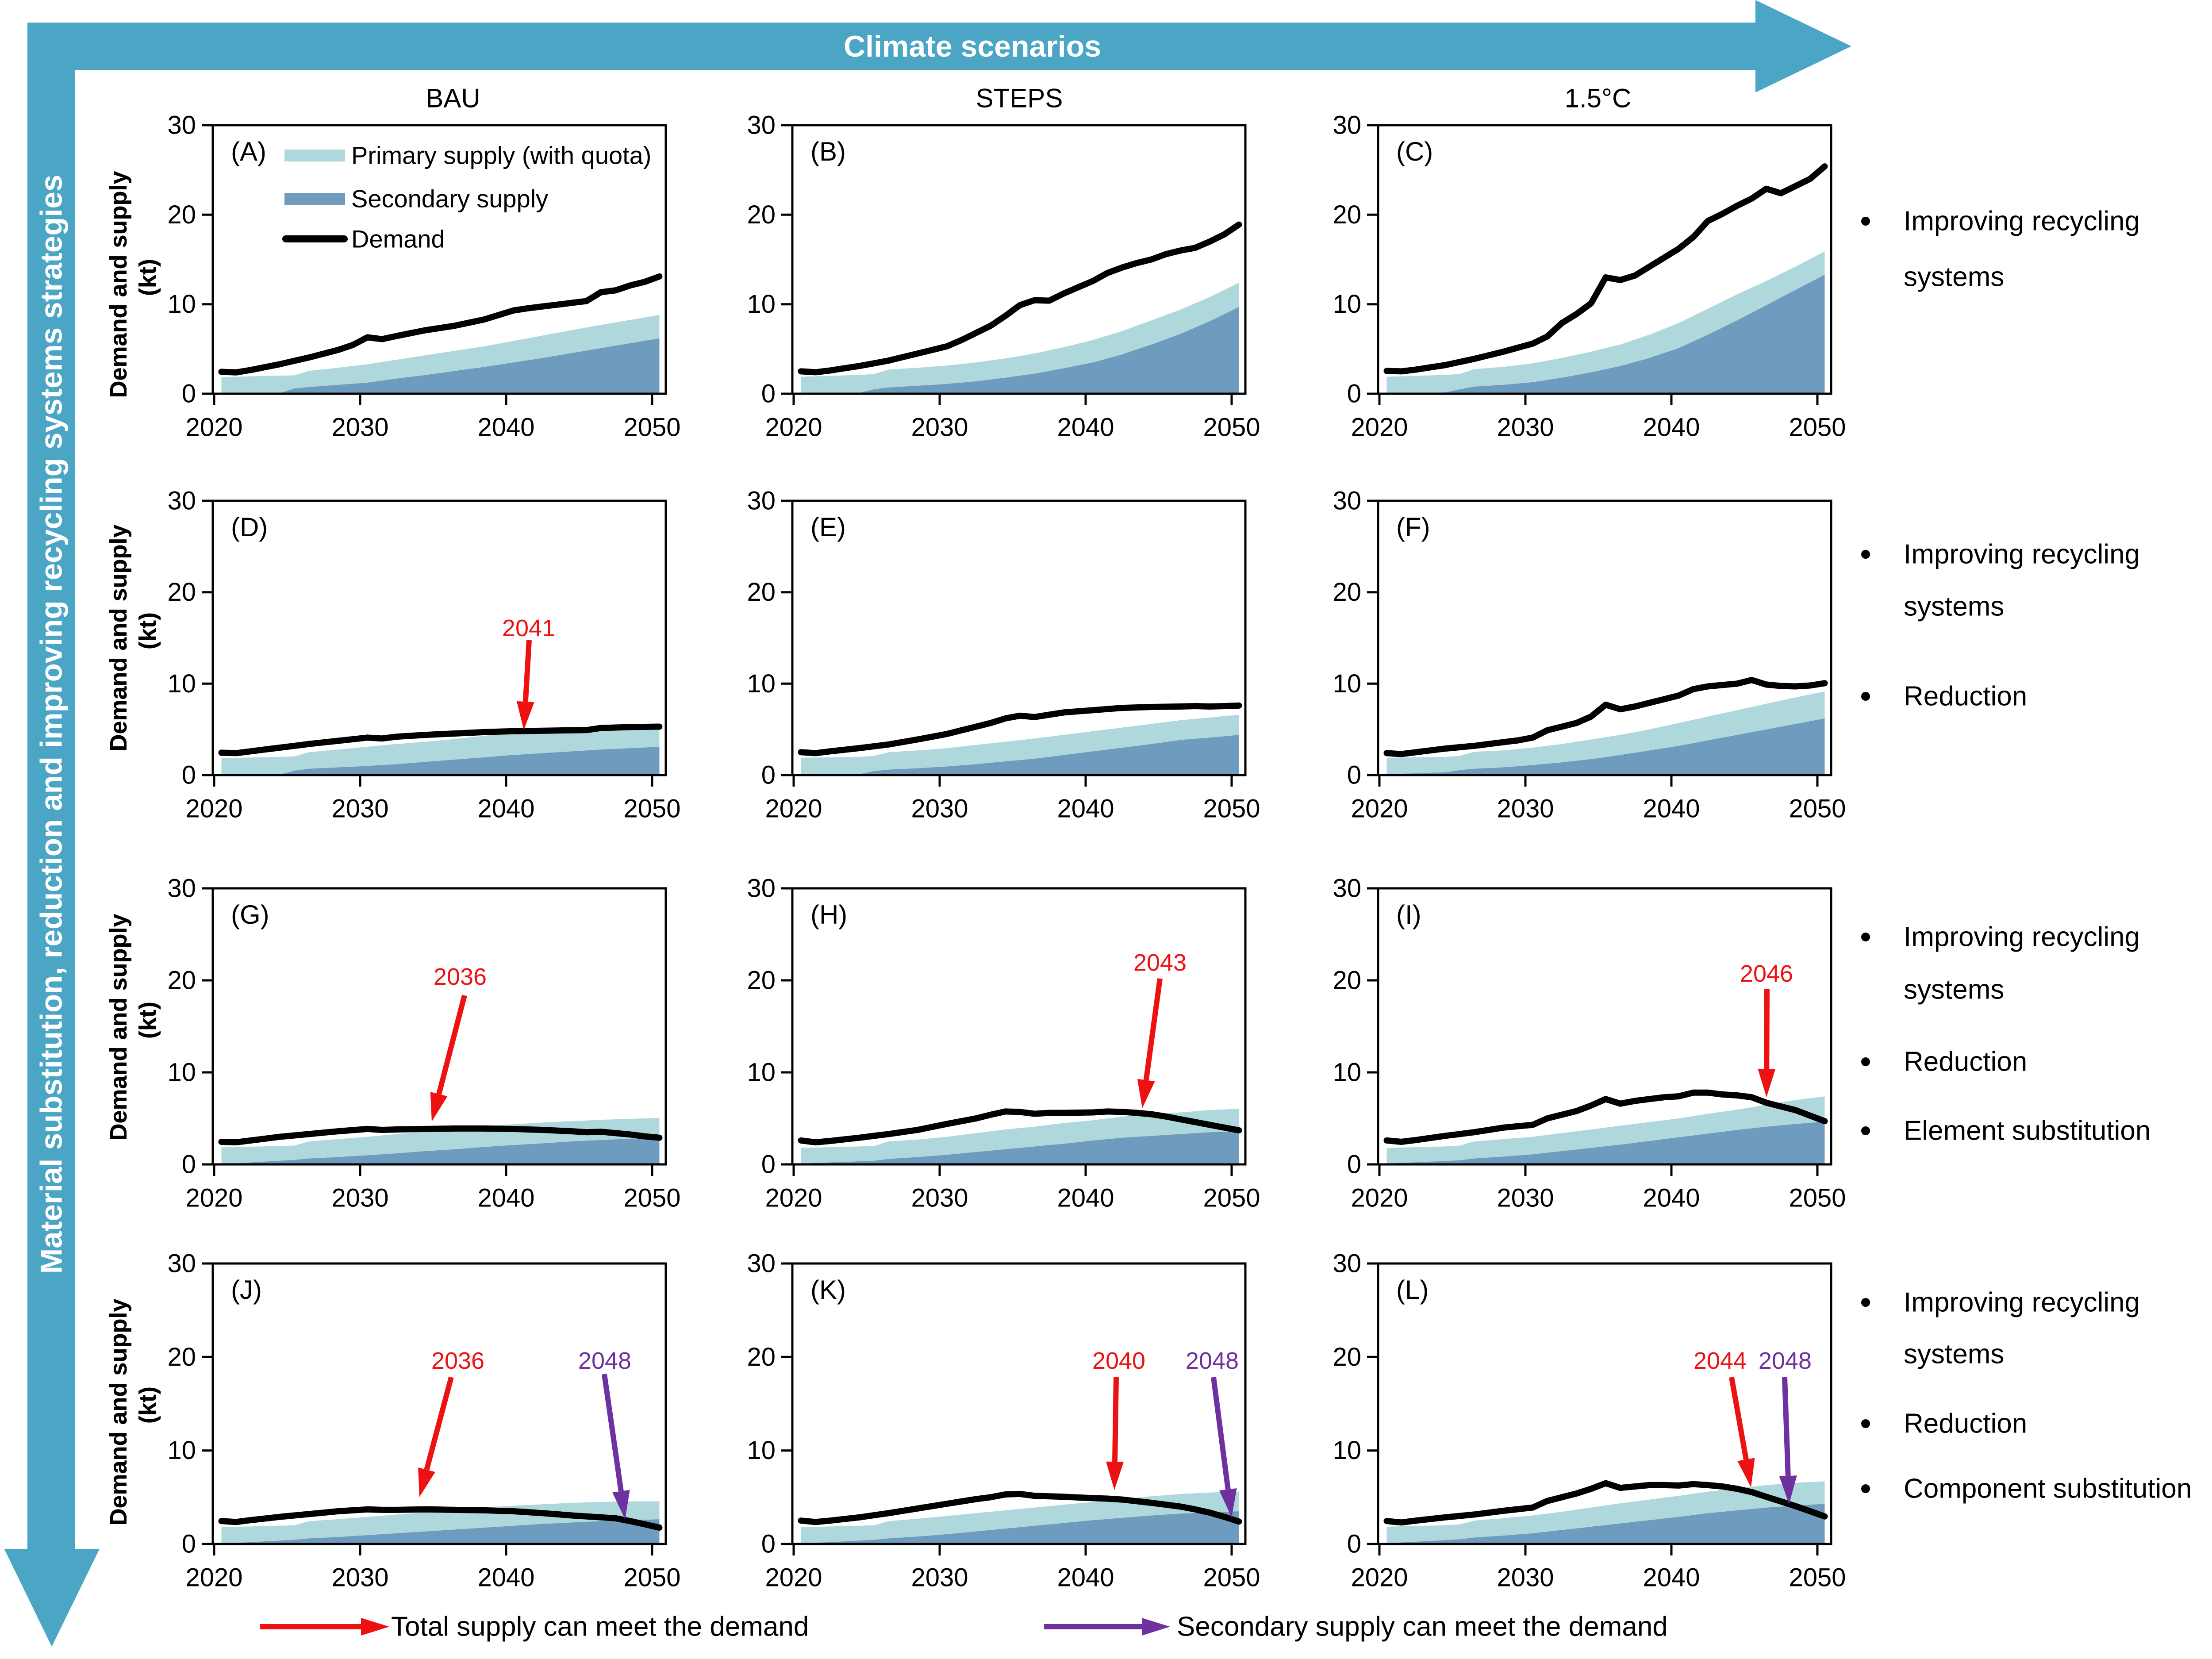 Image resolution: width=2212 pixels, height=1659 pixels. I want to click on svg-text: (K), so click(828, 1290).